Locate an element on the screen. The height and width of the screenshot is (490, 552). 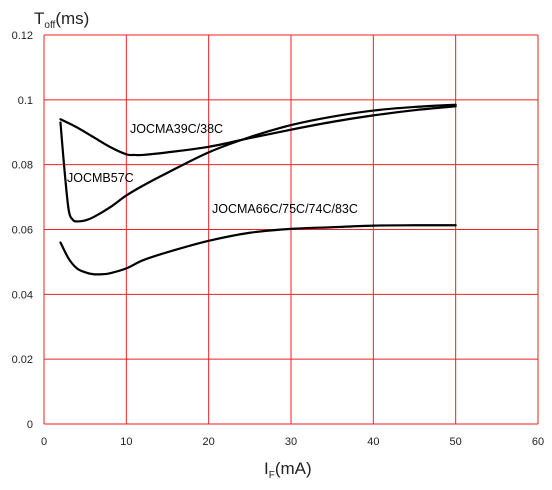
series-label-jocmb57c: JOCMB57C is located at coordinates (100, 178).